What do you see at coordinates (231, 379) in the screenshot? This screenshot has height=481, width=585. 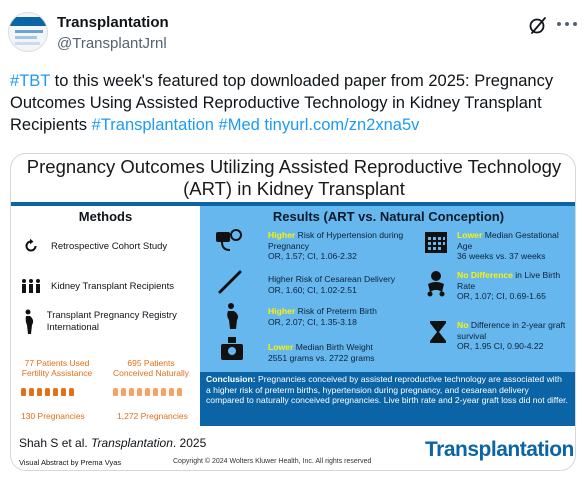 I see `conclusion-label: Conclusion:` at bounding box center [231, 379].